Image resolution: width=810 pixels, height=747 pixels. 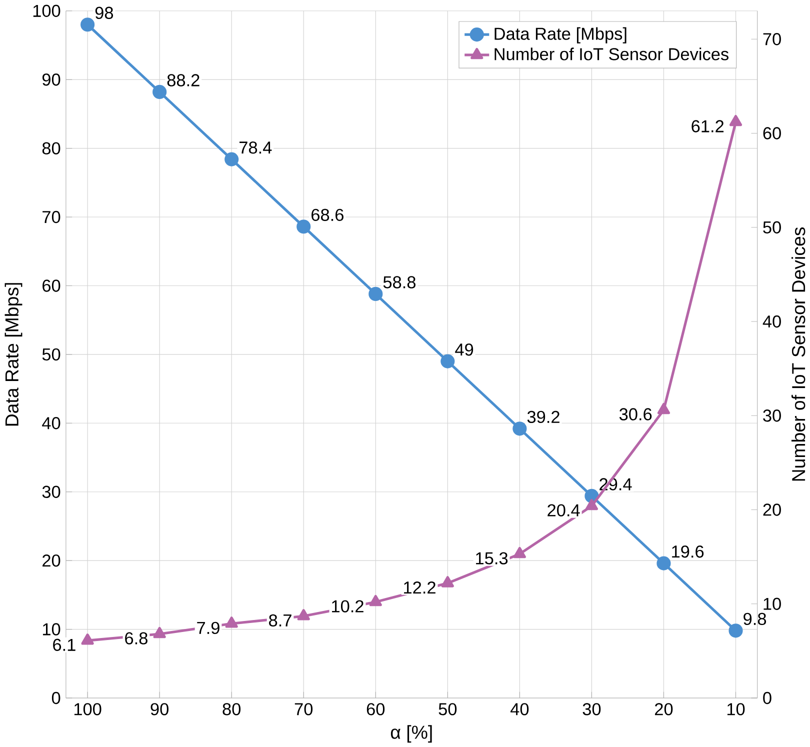 I want to click on x-tick-label: 100, so click(x=88, y=709).